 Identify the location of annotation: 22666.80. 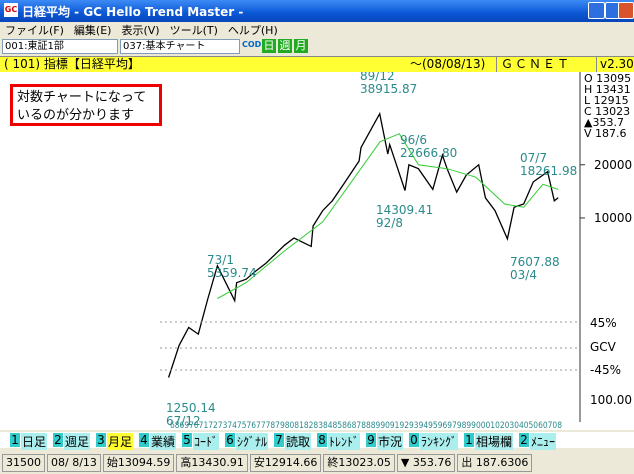
(428, 153).